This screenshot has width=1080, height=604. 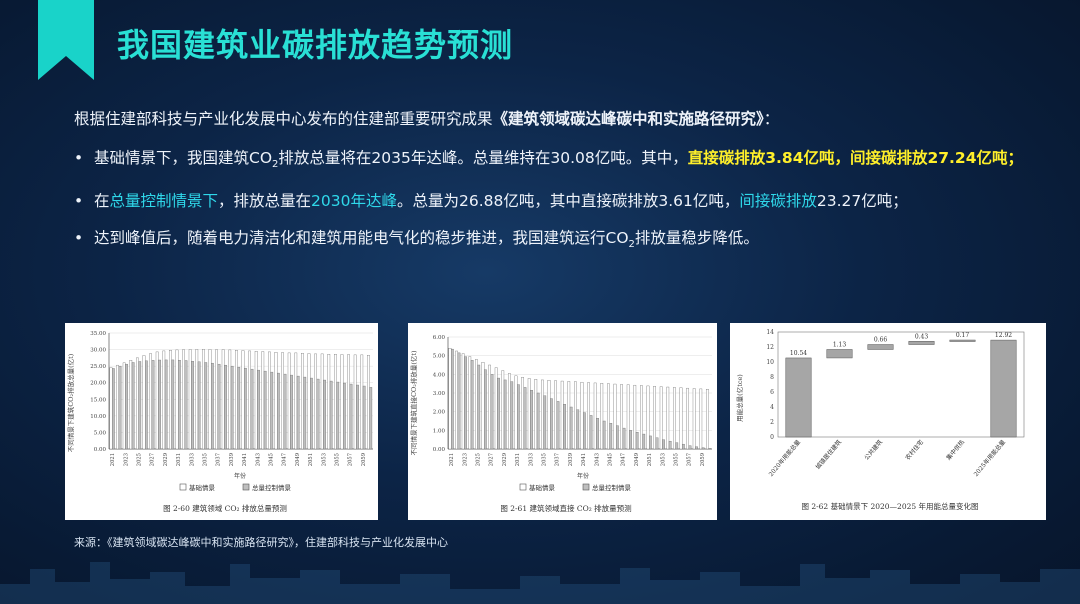 I want to click on intro-prefix: 根据住建部科技与产业化发展中心发布的住建部重要研究成果, so click(x=283, y=119).